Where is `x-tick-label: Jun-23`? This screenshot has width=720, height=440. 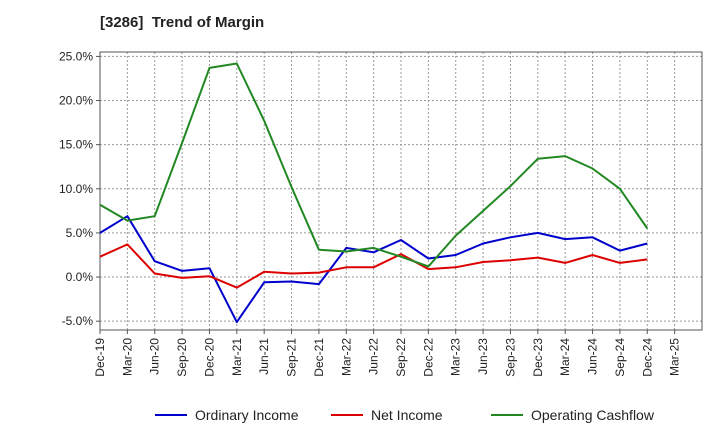
x-tick-label: Jun-23 is located at coordinates (483, 356).